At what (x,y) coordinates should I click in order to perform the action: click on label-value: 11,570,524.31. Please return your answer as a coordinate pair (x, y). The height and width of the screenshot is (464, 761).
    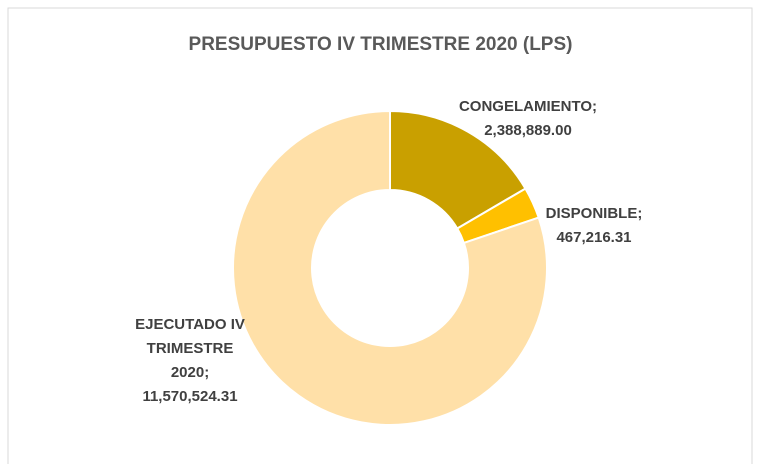
    Looking at the image, I should click on (190, 396).